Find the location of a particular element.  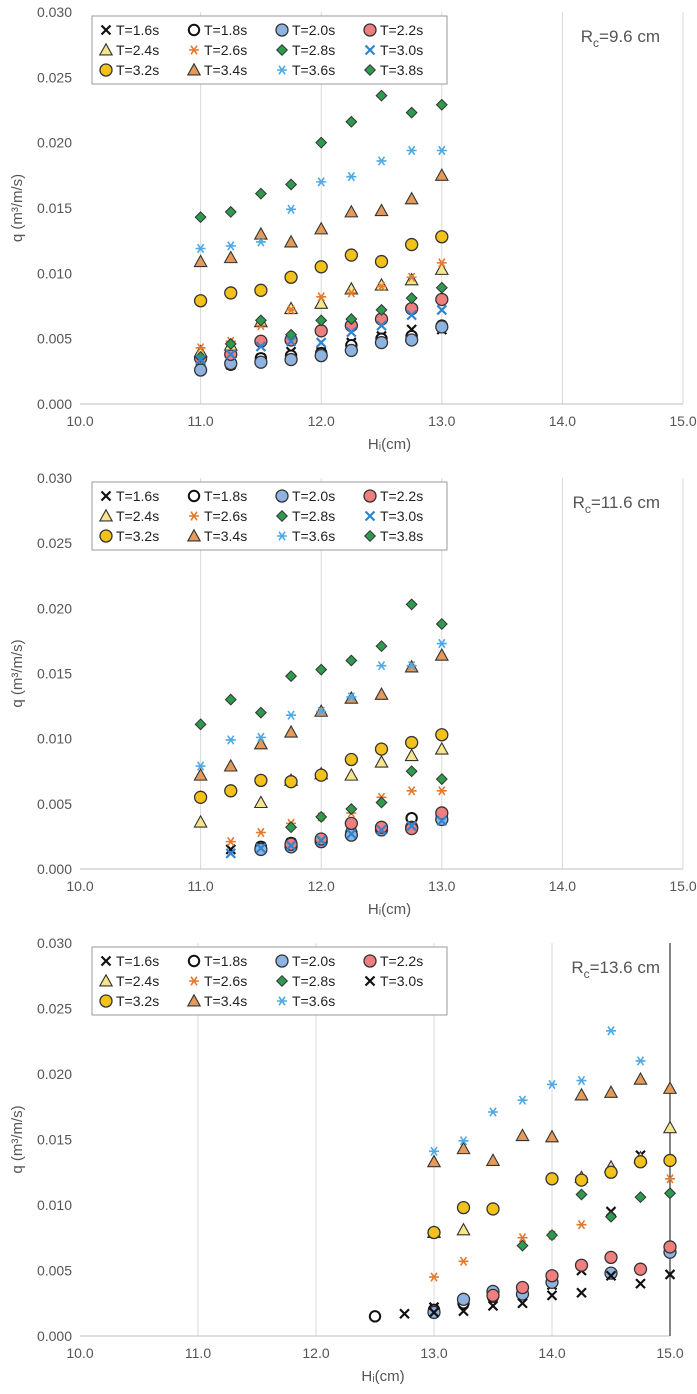

legend-label: T=1.6s is located at coordinates (137, 961).